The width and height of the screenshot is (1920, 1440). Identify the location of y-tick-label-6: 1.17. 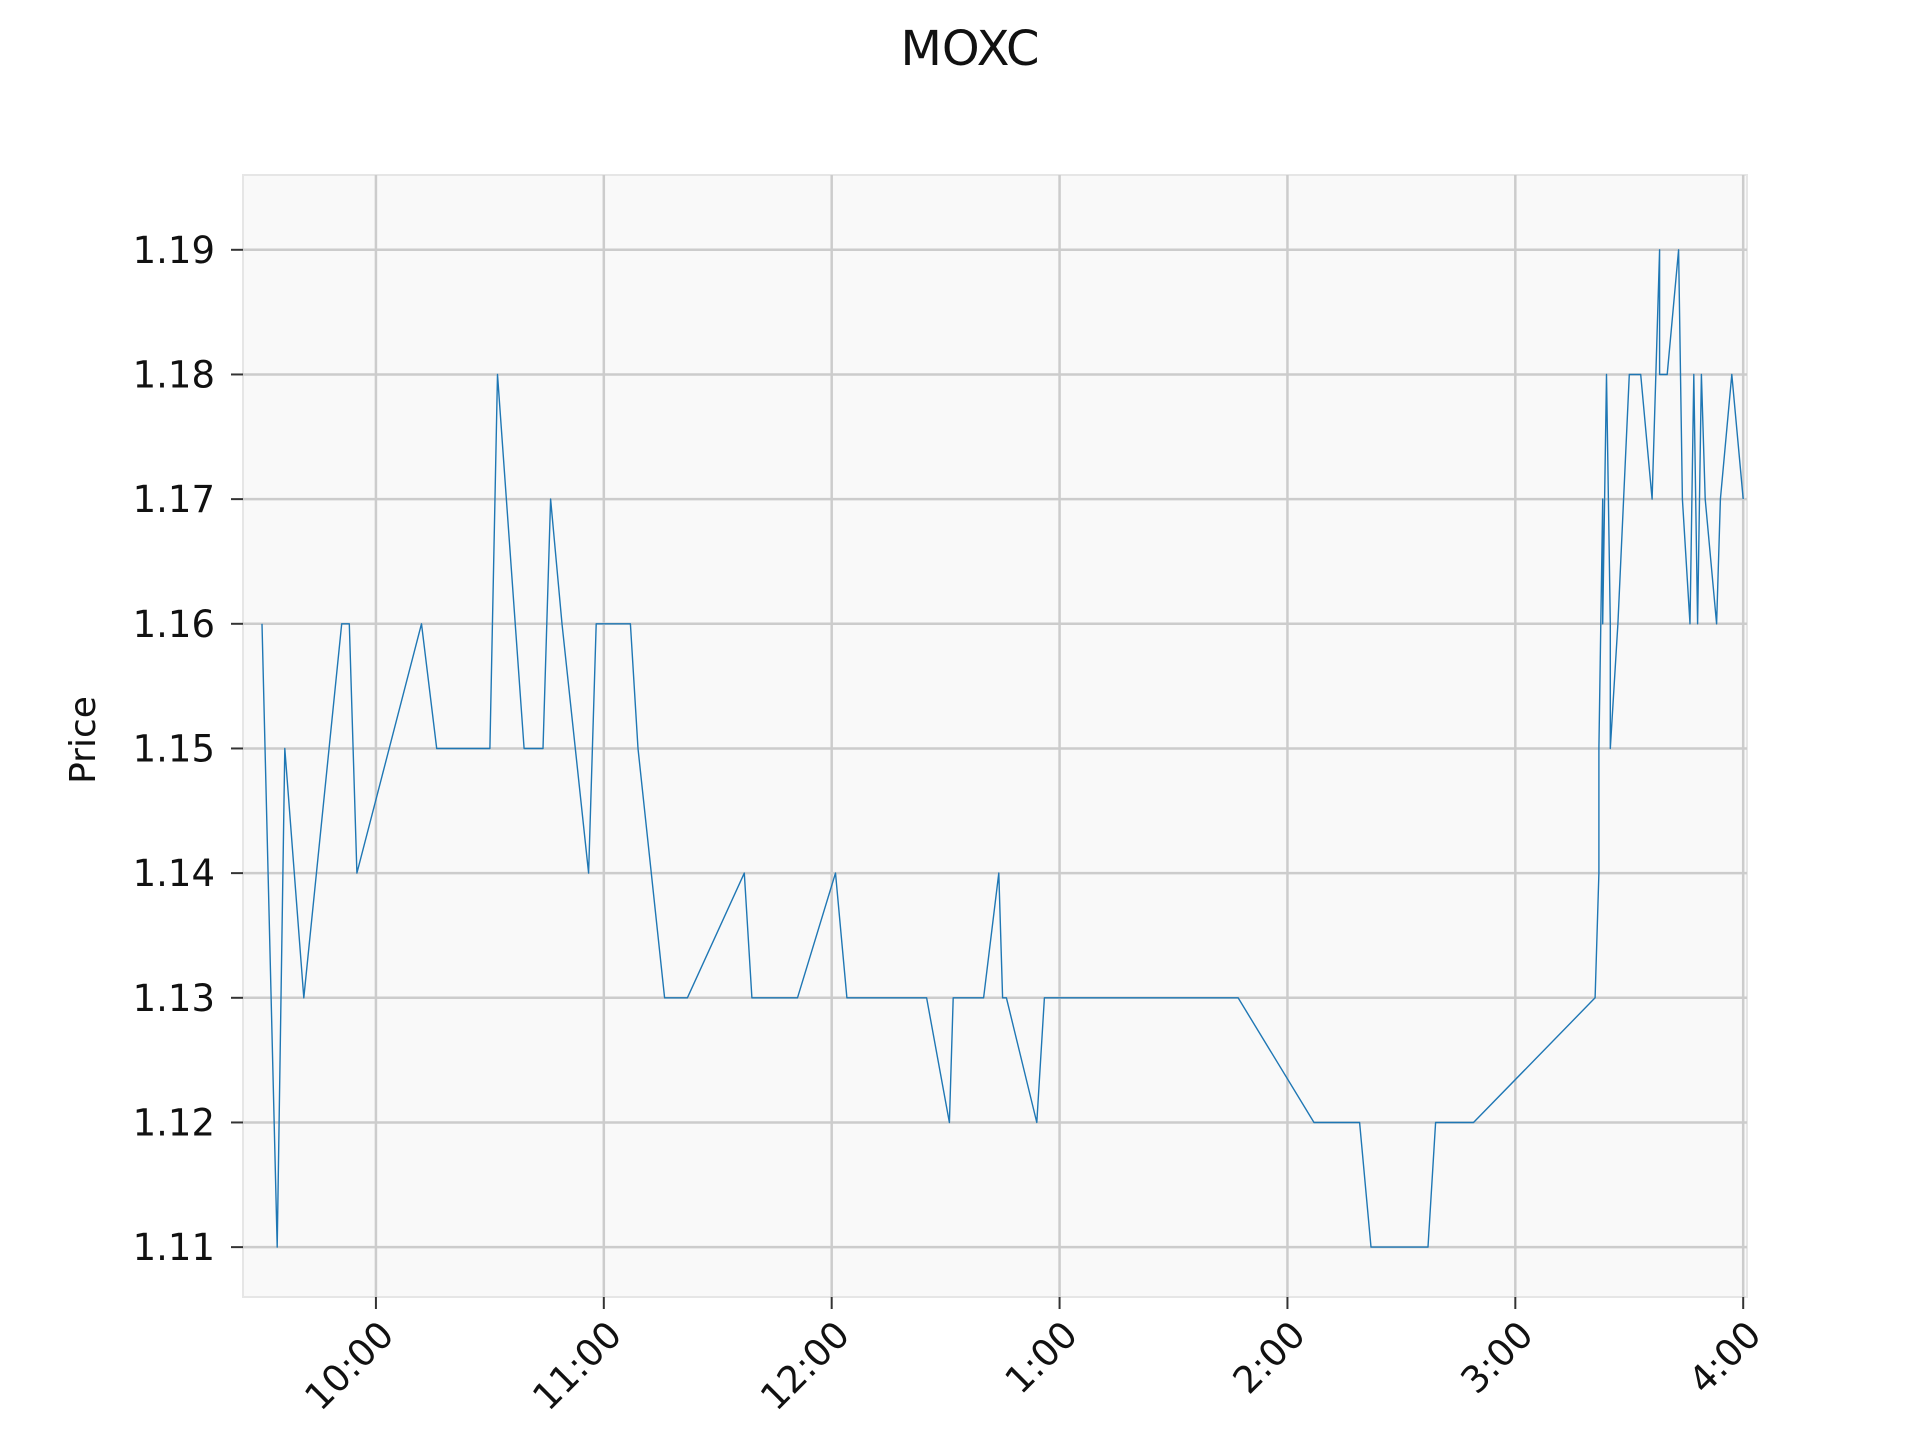
(174, 499).